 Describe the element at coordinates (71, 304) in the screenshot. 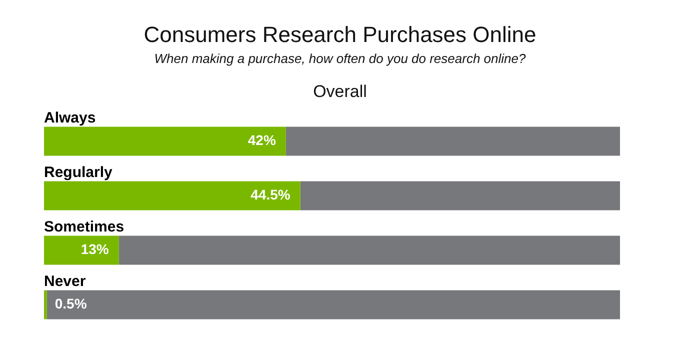

I see `data-label: 0.5%` at that location.